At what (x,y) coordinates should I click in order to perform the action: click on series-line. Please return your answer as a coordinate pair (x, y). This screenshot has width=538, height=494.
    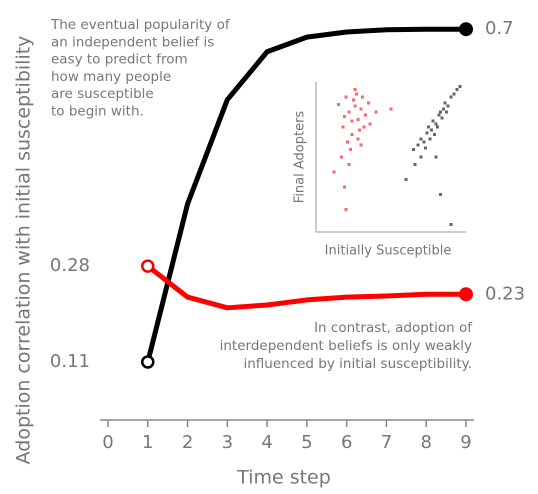
    Looking at the image, I should click on (306, 287).